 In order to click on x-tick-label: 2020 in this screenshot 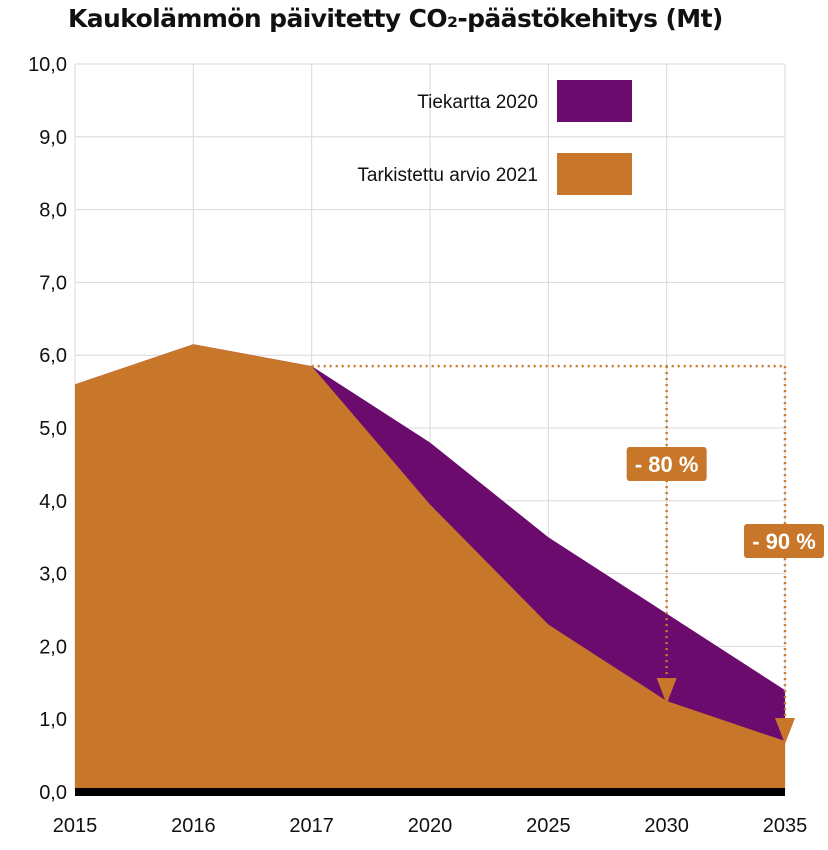, I will do `click(430, 826)`.